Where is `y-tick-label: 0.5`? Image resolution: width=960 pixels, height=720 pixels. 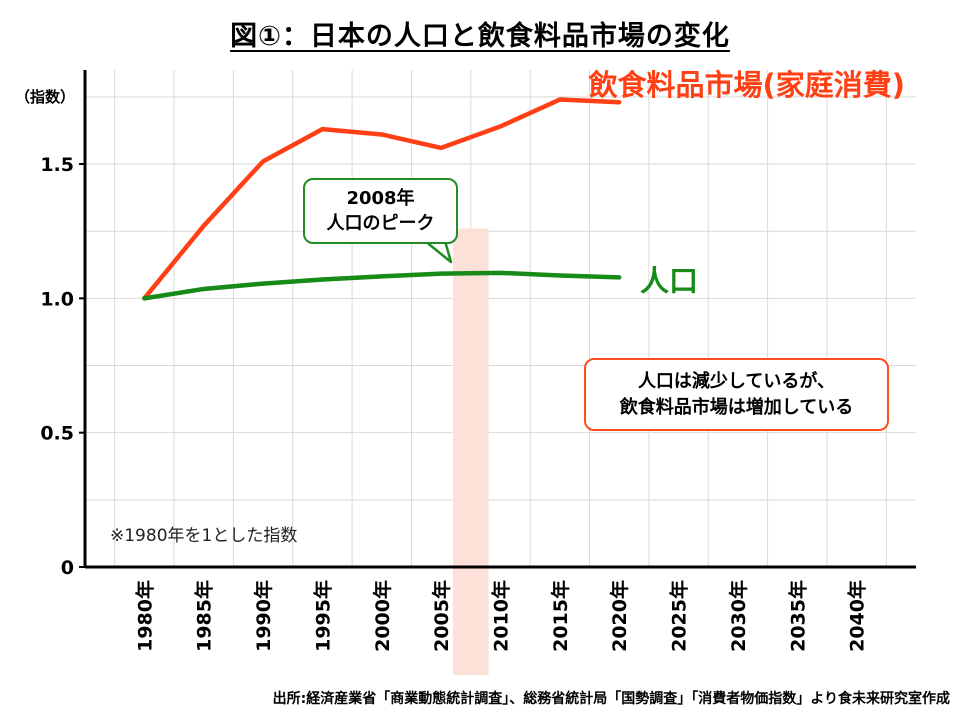
y-tick-label: 0.5 is located at coordinates (57, 434).